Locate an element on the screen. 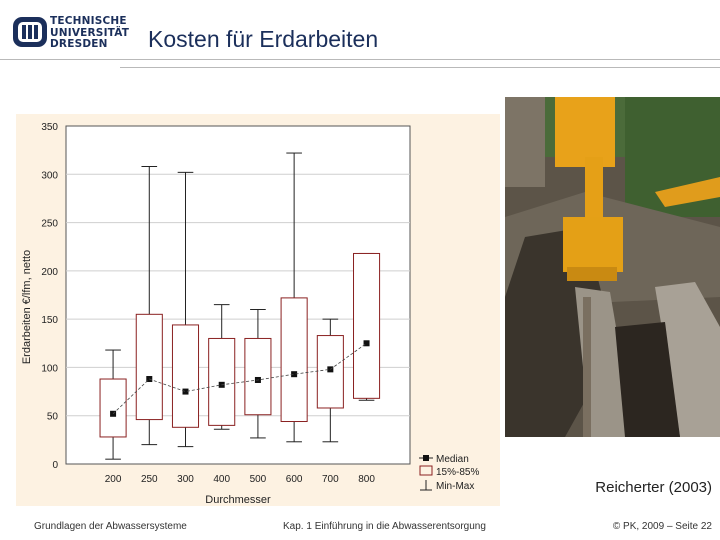  y-tick-label: 50 is located at coordinates (53, 417).